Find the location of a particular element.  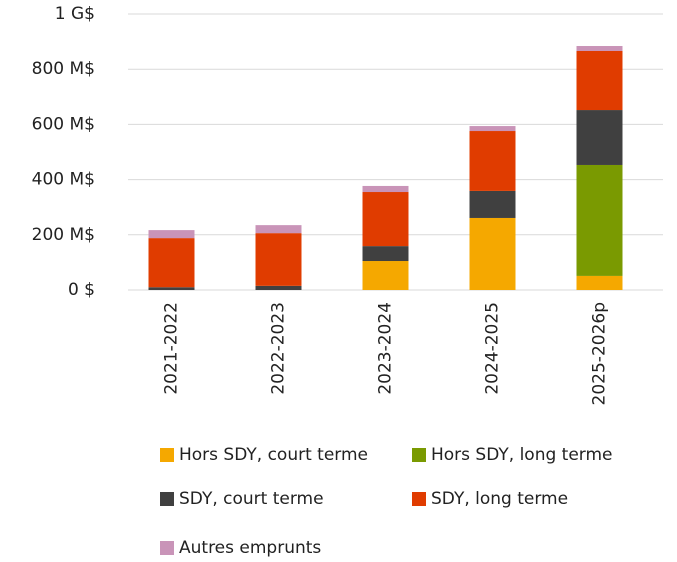

x-tick-label: 2025-2026p is located at coordinates (600, 353).